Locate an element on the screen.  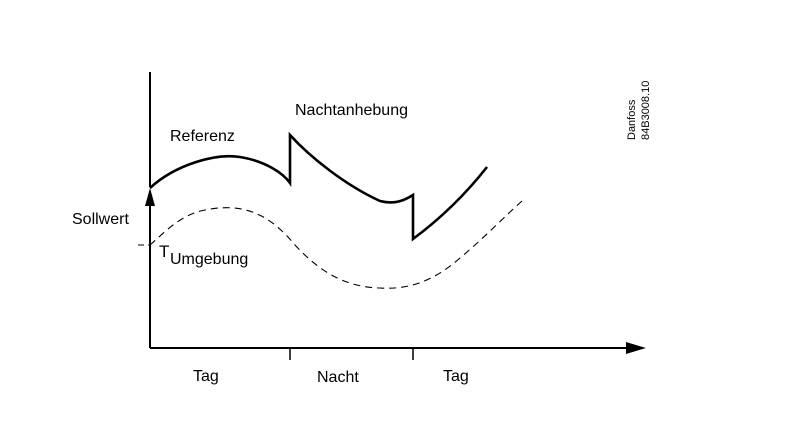
label-t-symbol: T is located at coordinates (164, 251).